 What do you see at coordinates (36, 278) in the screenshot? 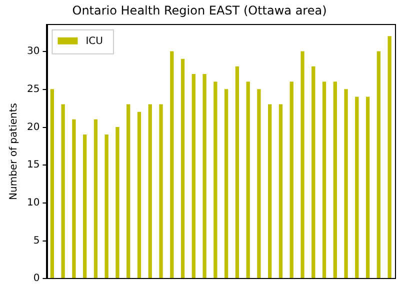
I see `y-tick-label: 0` at bounding box center [36, 278].